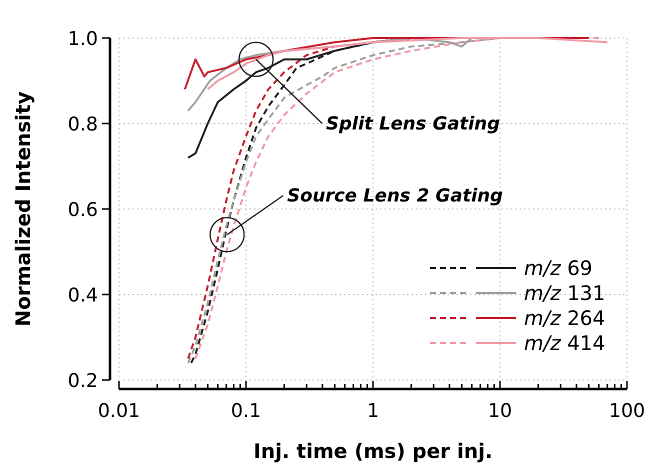 The image size is (647, 472). I want to click on x-tick-label: 0.01, so click(119, 411).